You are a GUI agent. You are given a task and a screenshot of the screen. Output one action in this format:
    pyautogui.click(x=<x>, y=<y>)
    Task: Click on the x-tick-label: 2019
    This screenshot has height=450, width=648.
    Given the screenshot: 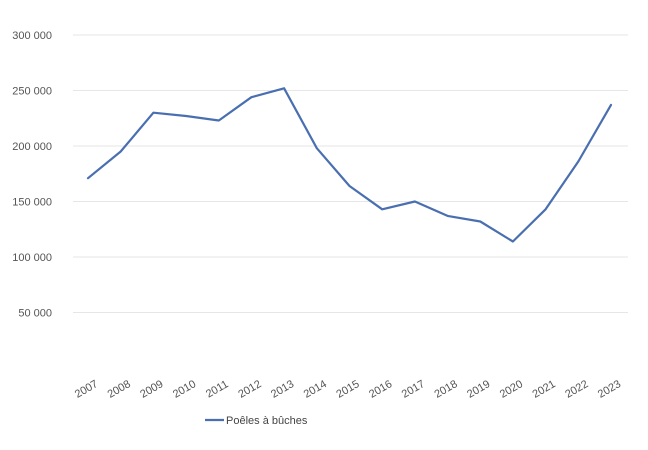 What is the action you would take?
    pyautogui.click(x=478, y=389)
    